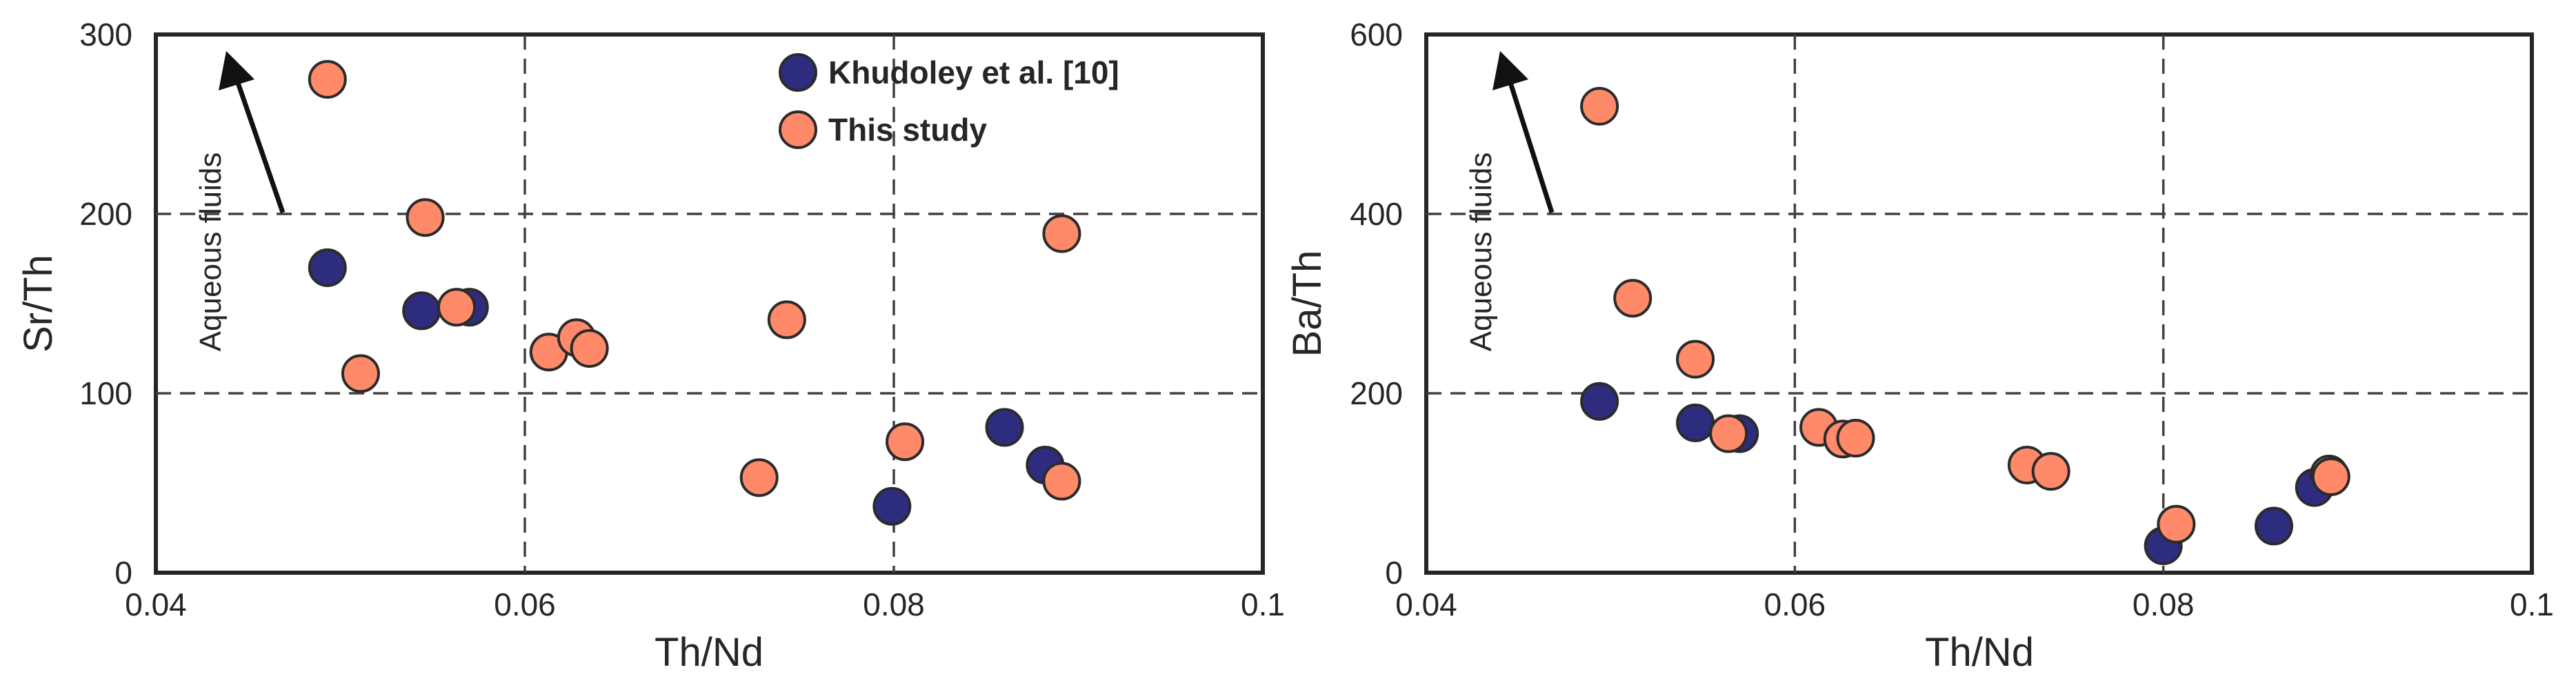 This screenshot has width=2576, height=690. What do you see at coordinates (798, 72) in the screenshot?
I see `legend-marker-khudoley` at bounding box center [798, 72].